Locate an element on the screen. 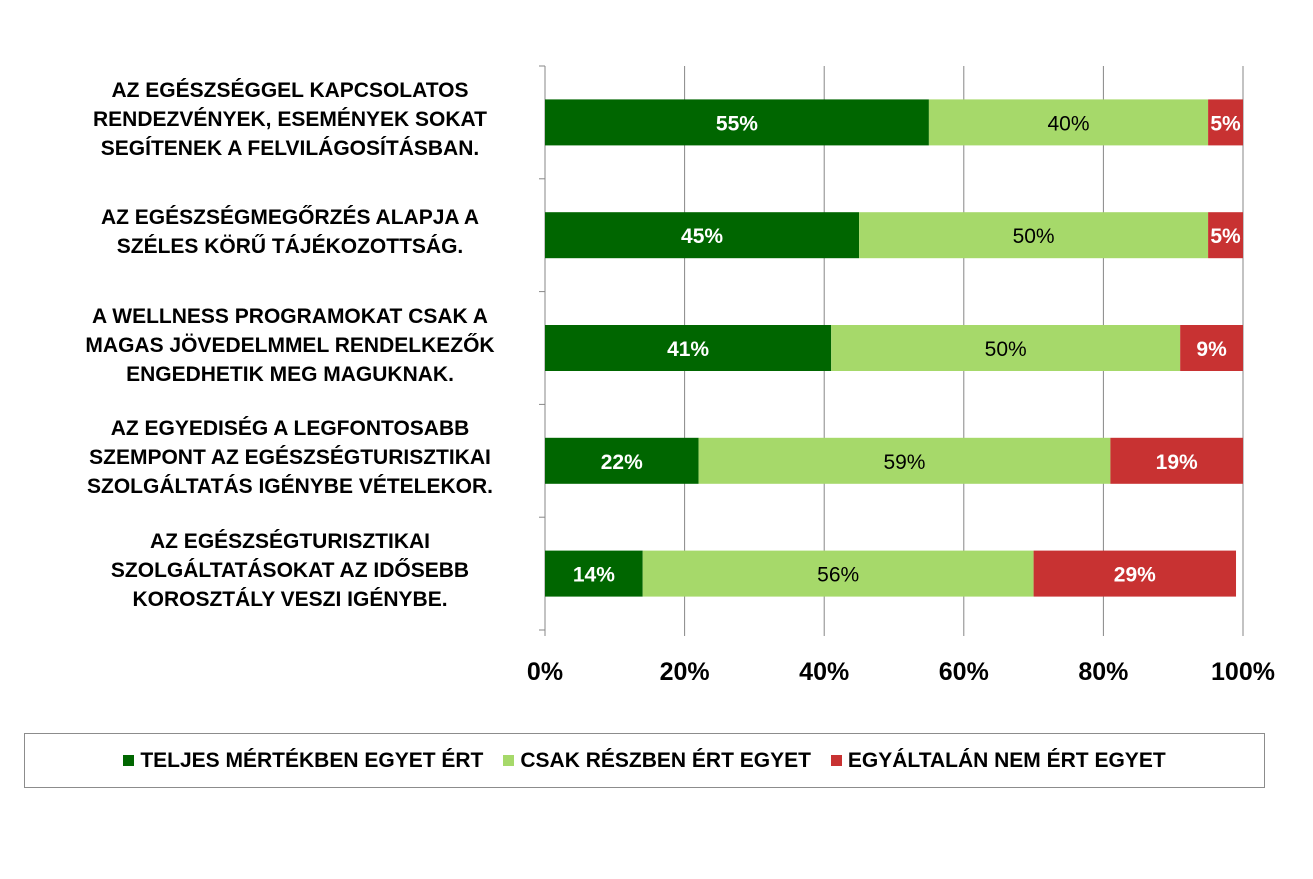 The width and height of the screenshot is (1313, 879). x-tick-label: 80% is located at coordinates (1103, 672).